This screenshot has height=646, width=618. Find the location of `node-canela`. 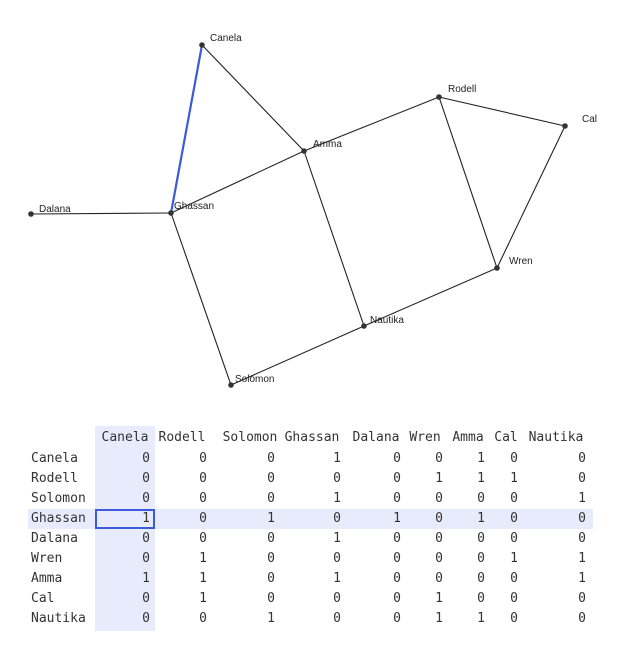

node-canela is located at coordinates (202, 45).